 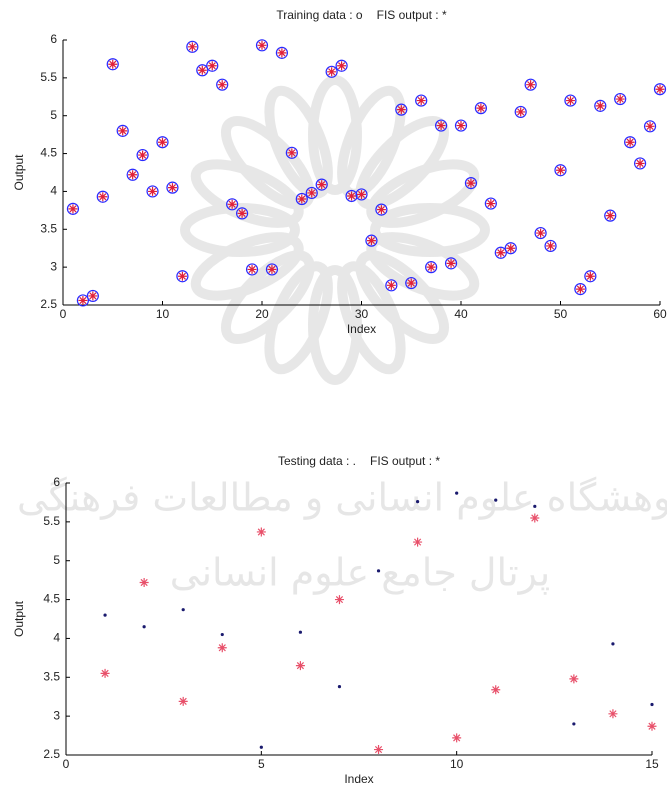 I want to click on x-tick-label: 15, so click(x=652, y=764).